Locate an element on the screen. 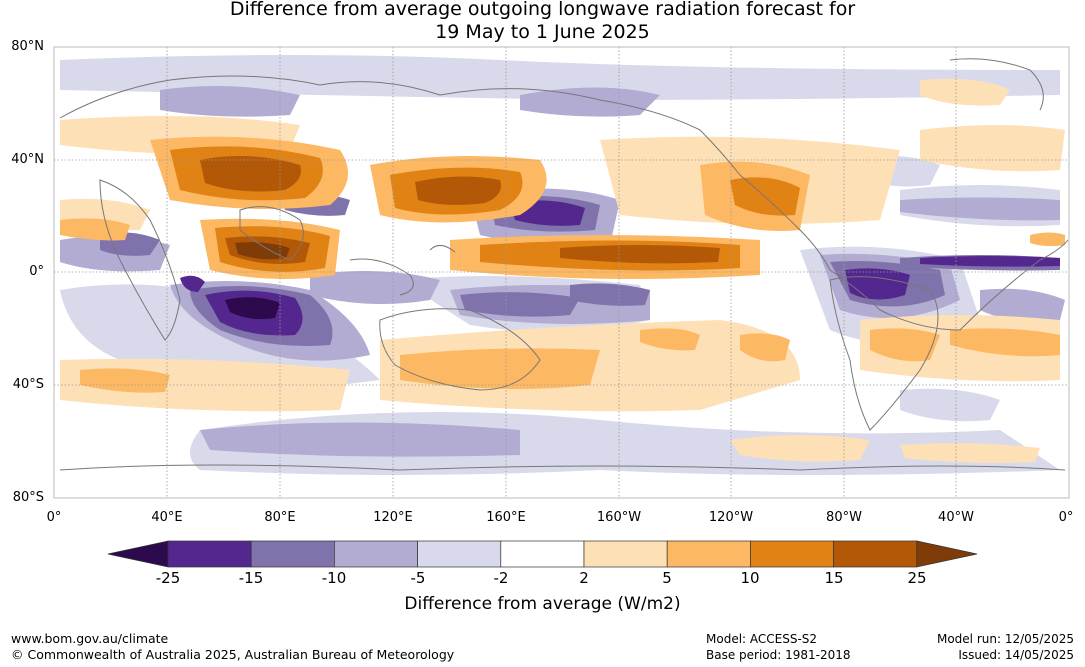  map-title-line-2: 19 May to 1 June 2025 is located at coordinates (542, 32).